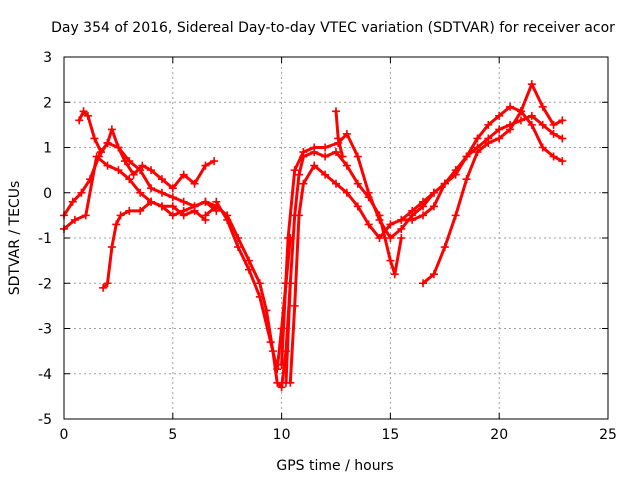 The height and width of the screenshot is (480, 640). What do you see at coordinates (47, 194) in the screenshot?
I see `y-tick-label: 0` at bounding box center [47, 194].